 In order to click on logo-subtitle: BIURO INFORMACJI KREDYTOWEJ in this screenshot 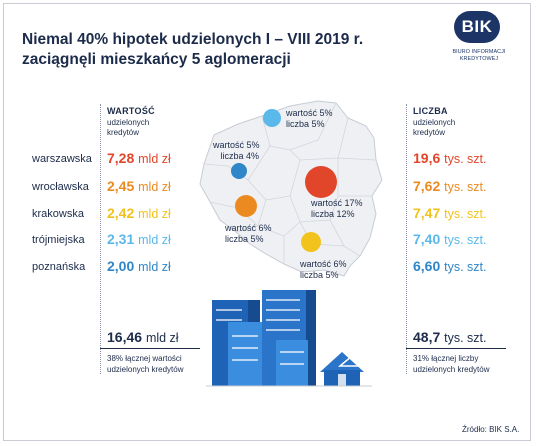, I will do `click(479, 55)`.